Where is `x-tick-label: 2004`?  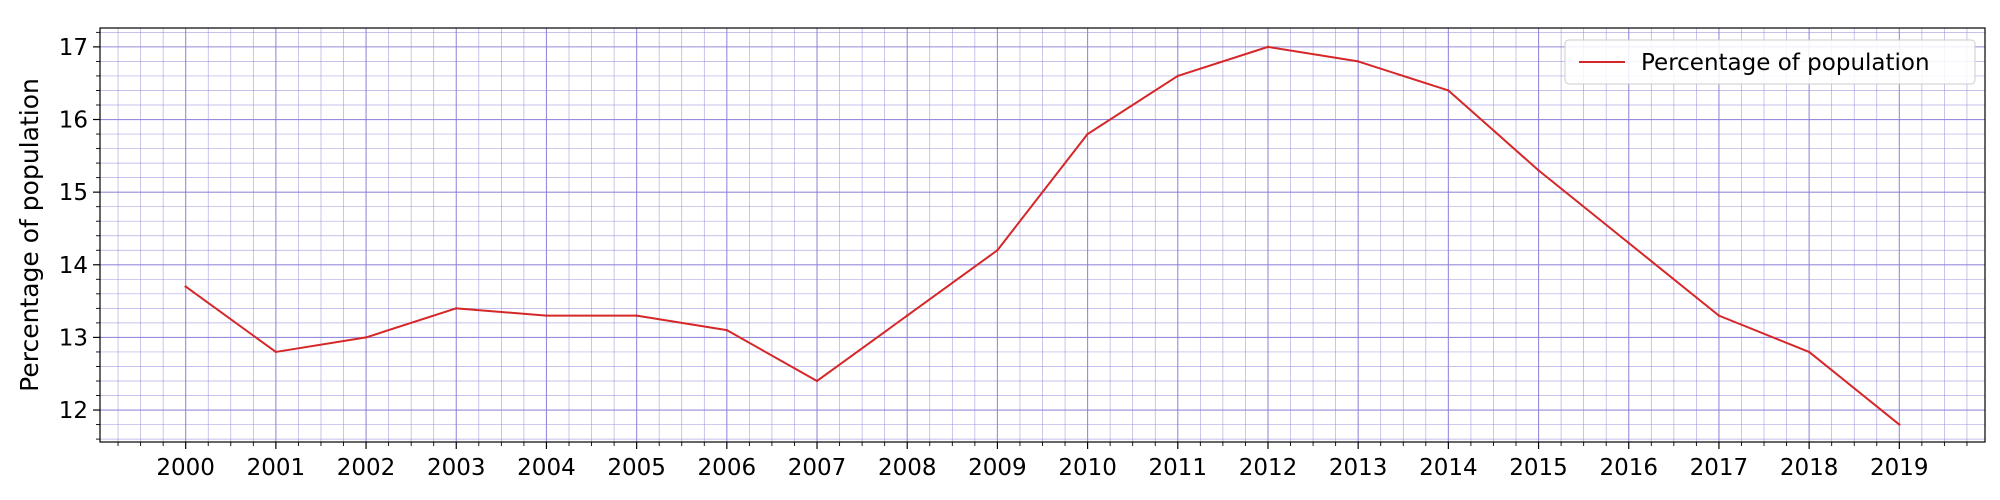
x-tick-label: 2004 is located at coordinates (546, 468).